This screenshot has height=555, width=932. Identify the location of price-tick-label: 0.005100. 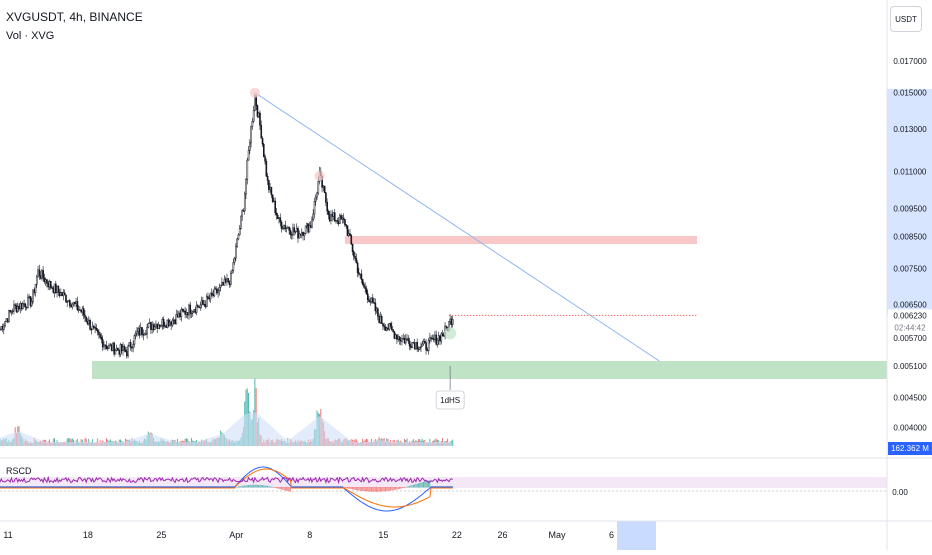
(910, 366).